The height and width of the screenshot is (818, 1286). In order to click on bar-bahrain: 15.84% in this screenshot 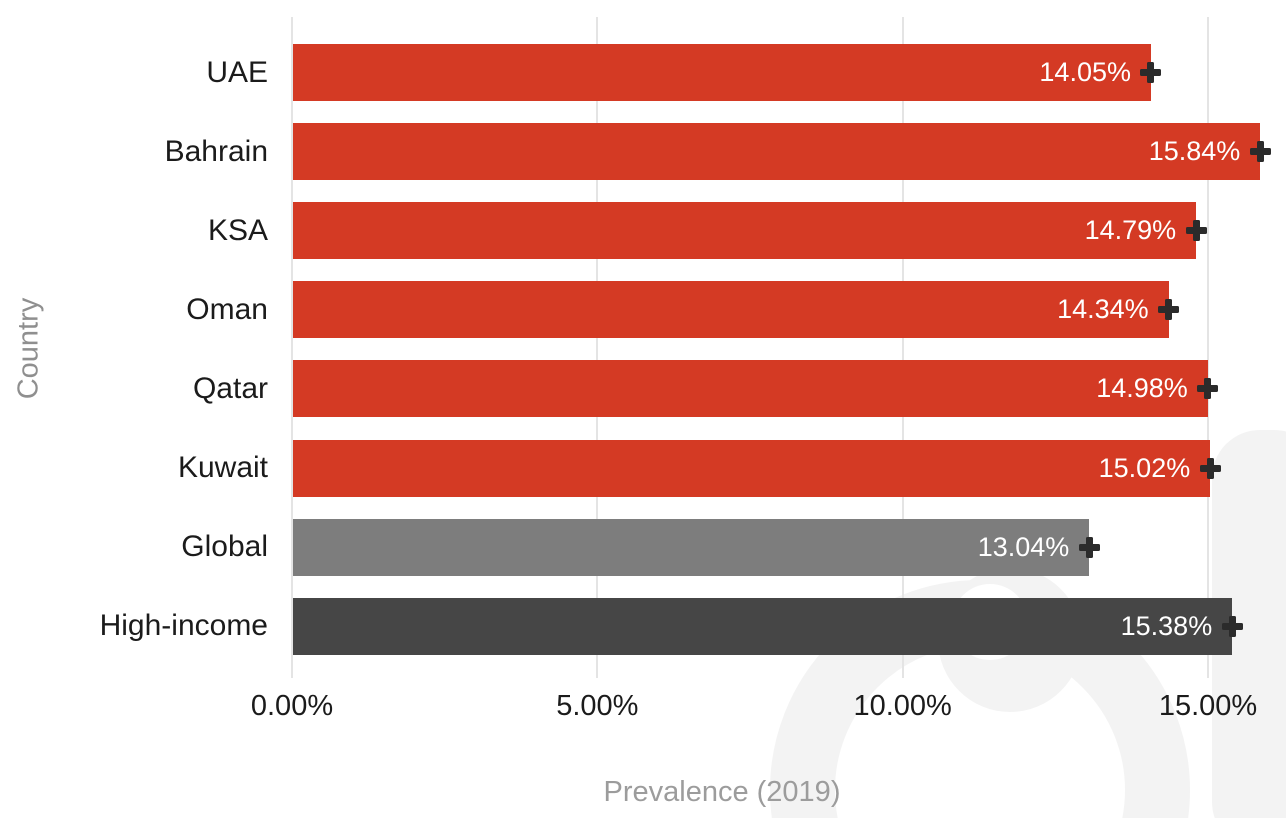, I will do `click(777, 152)`.